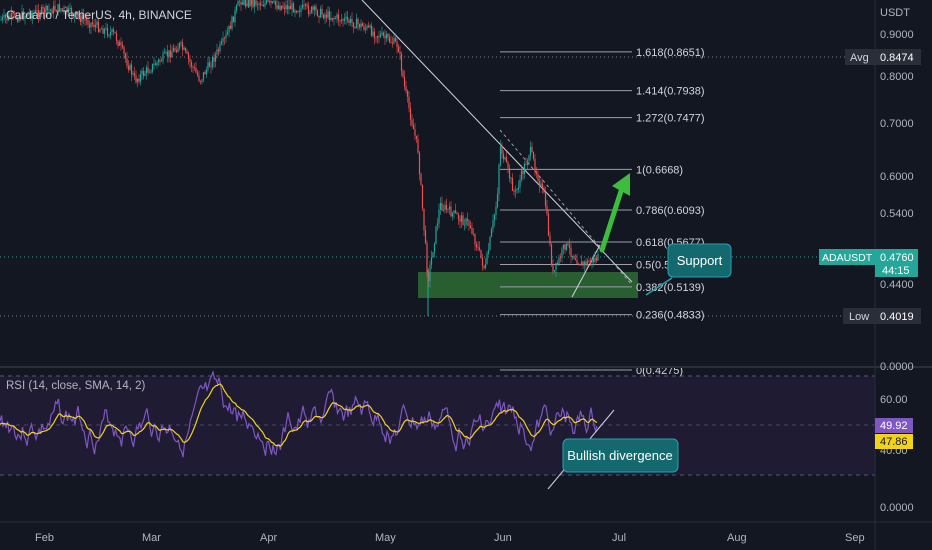 The height and width of the screenshot is (550, 932). What do you see at coordinates (670, 316) in the screenshot?
I see `fib-level-label: 0.236(0.4833)` at bounding box center [670, 316].